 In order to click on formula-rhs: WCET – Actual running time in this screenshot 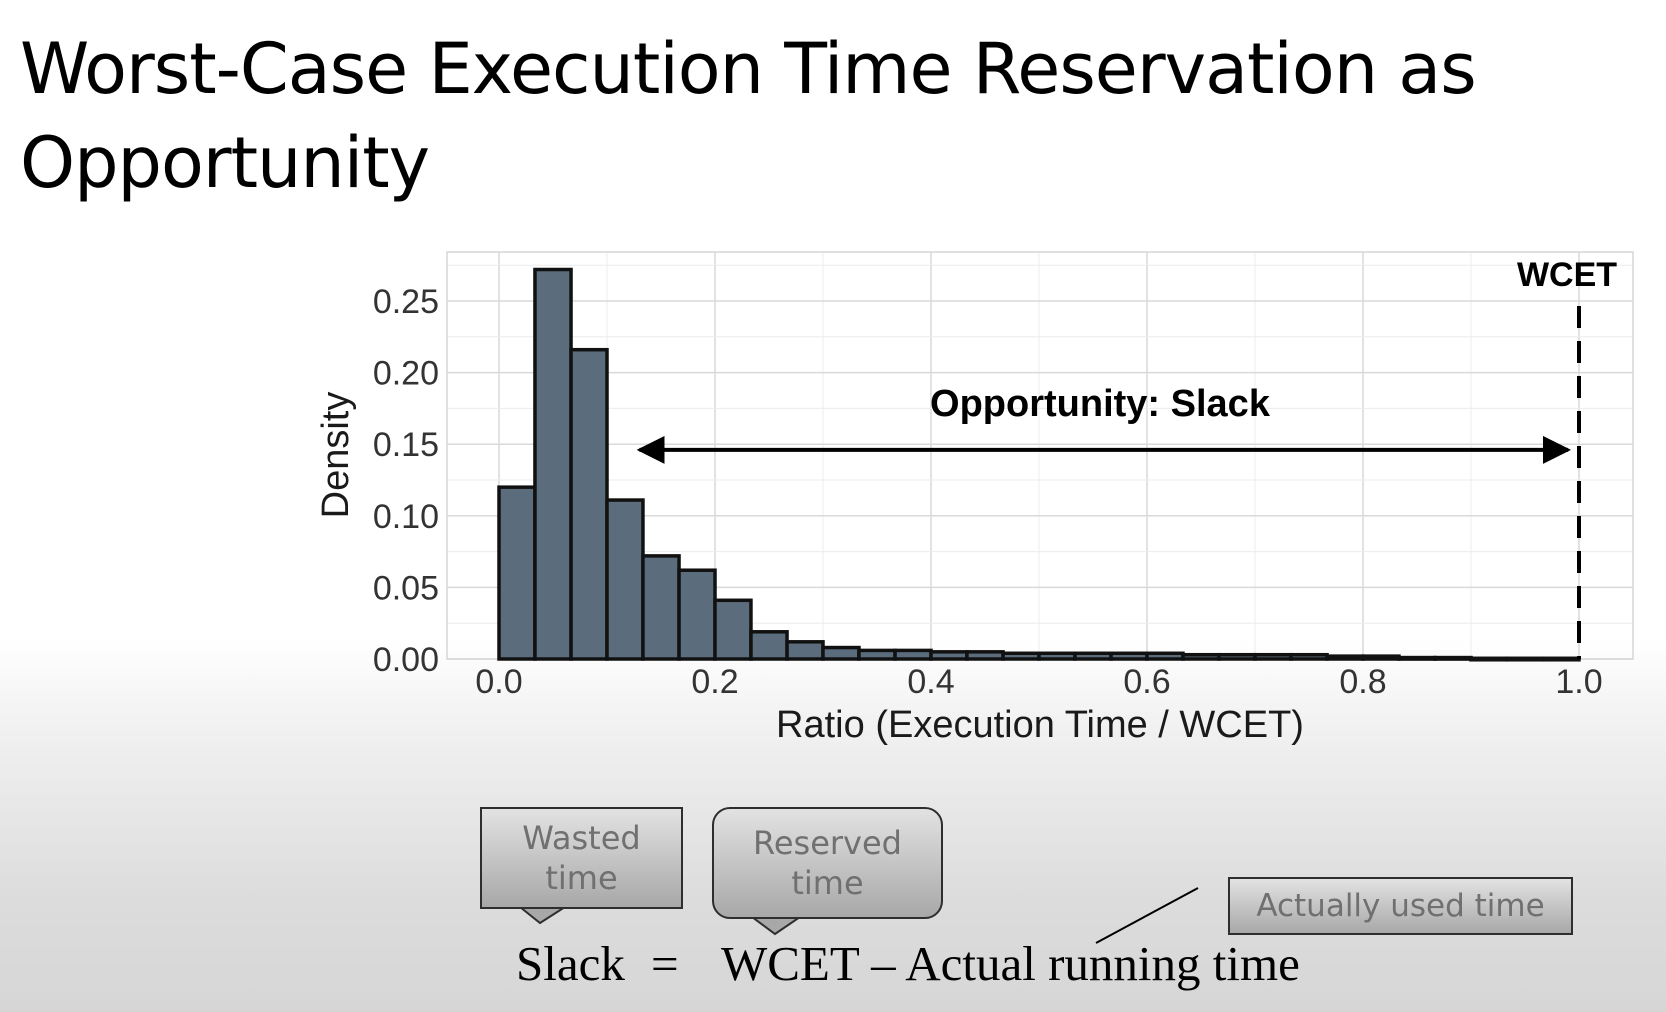, I will do `click(1010, 963)`.